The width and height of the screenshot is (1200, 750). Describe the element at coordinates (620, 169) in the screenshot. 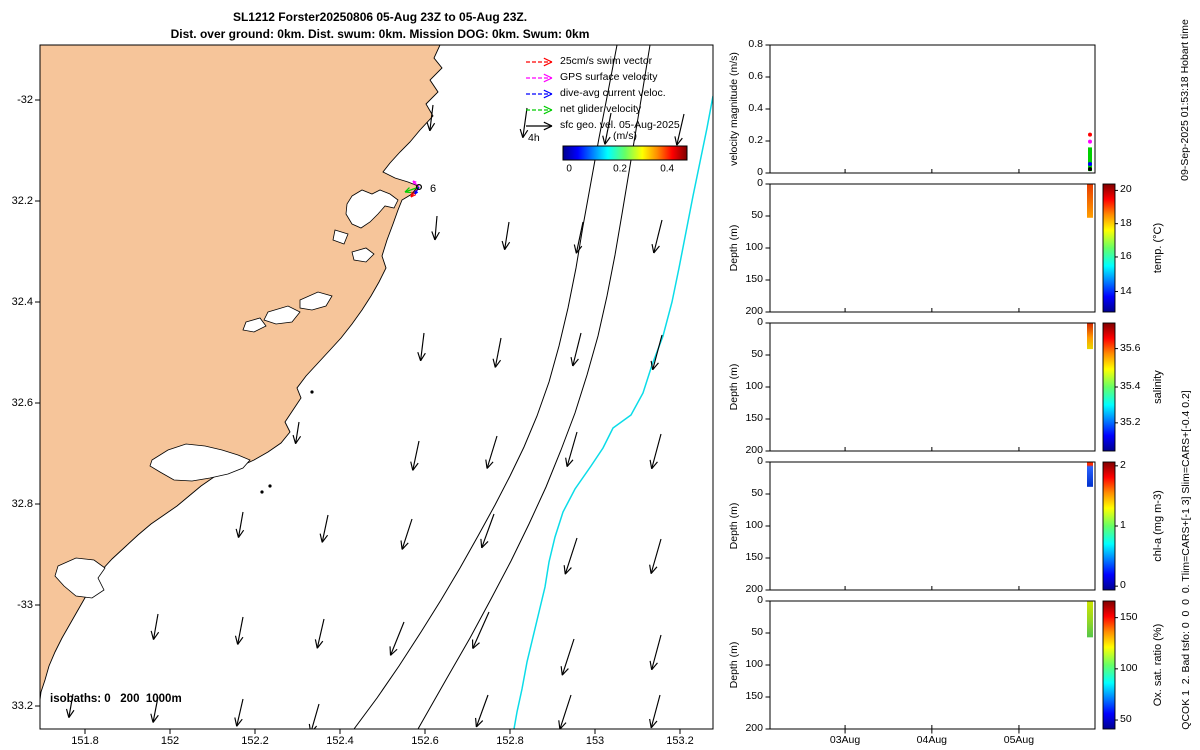

I see `map-colorbar-tick-label: 0.2` at that location.